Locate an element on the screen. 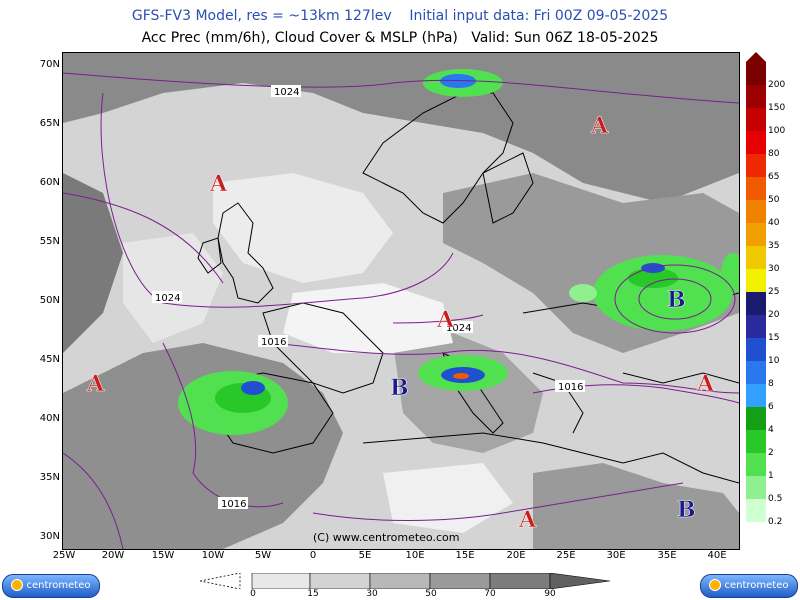  colorbar-label: 15 is located at coordinates (774, 338).